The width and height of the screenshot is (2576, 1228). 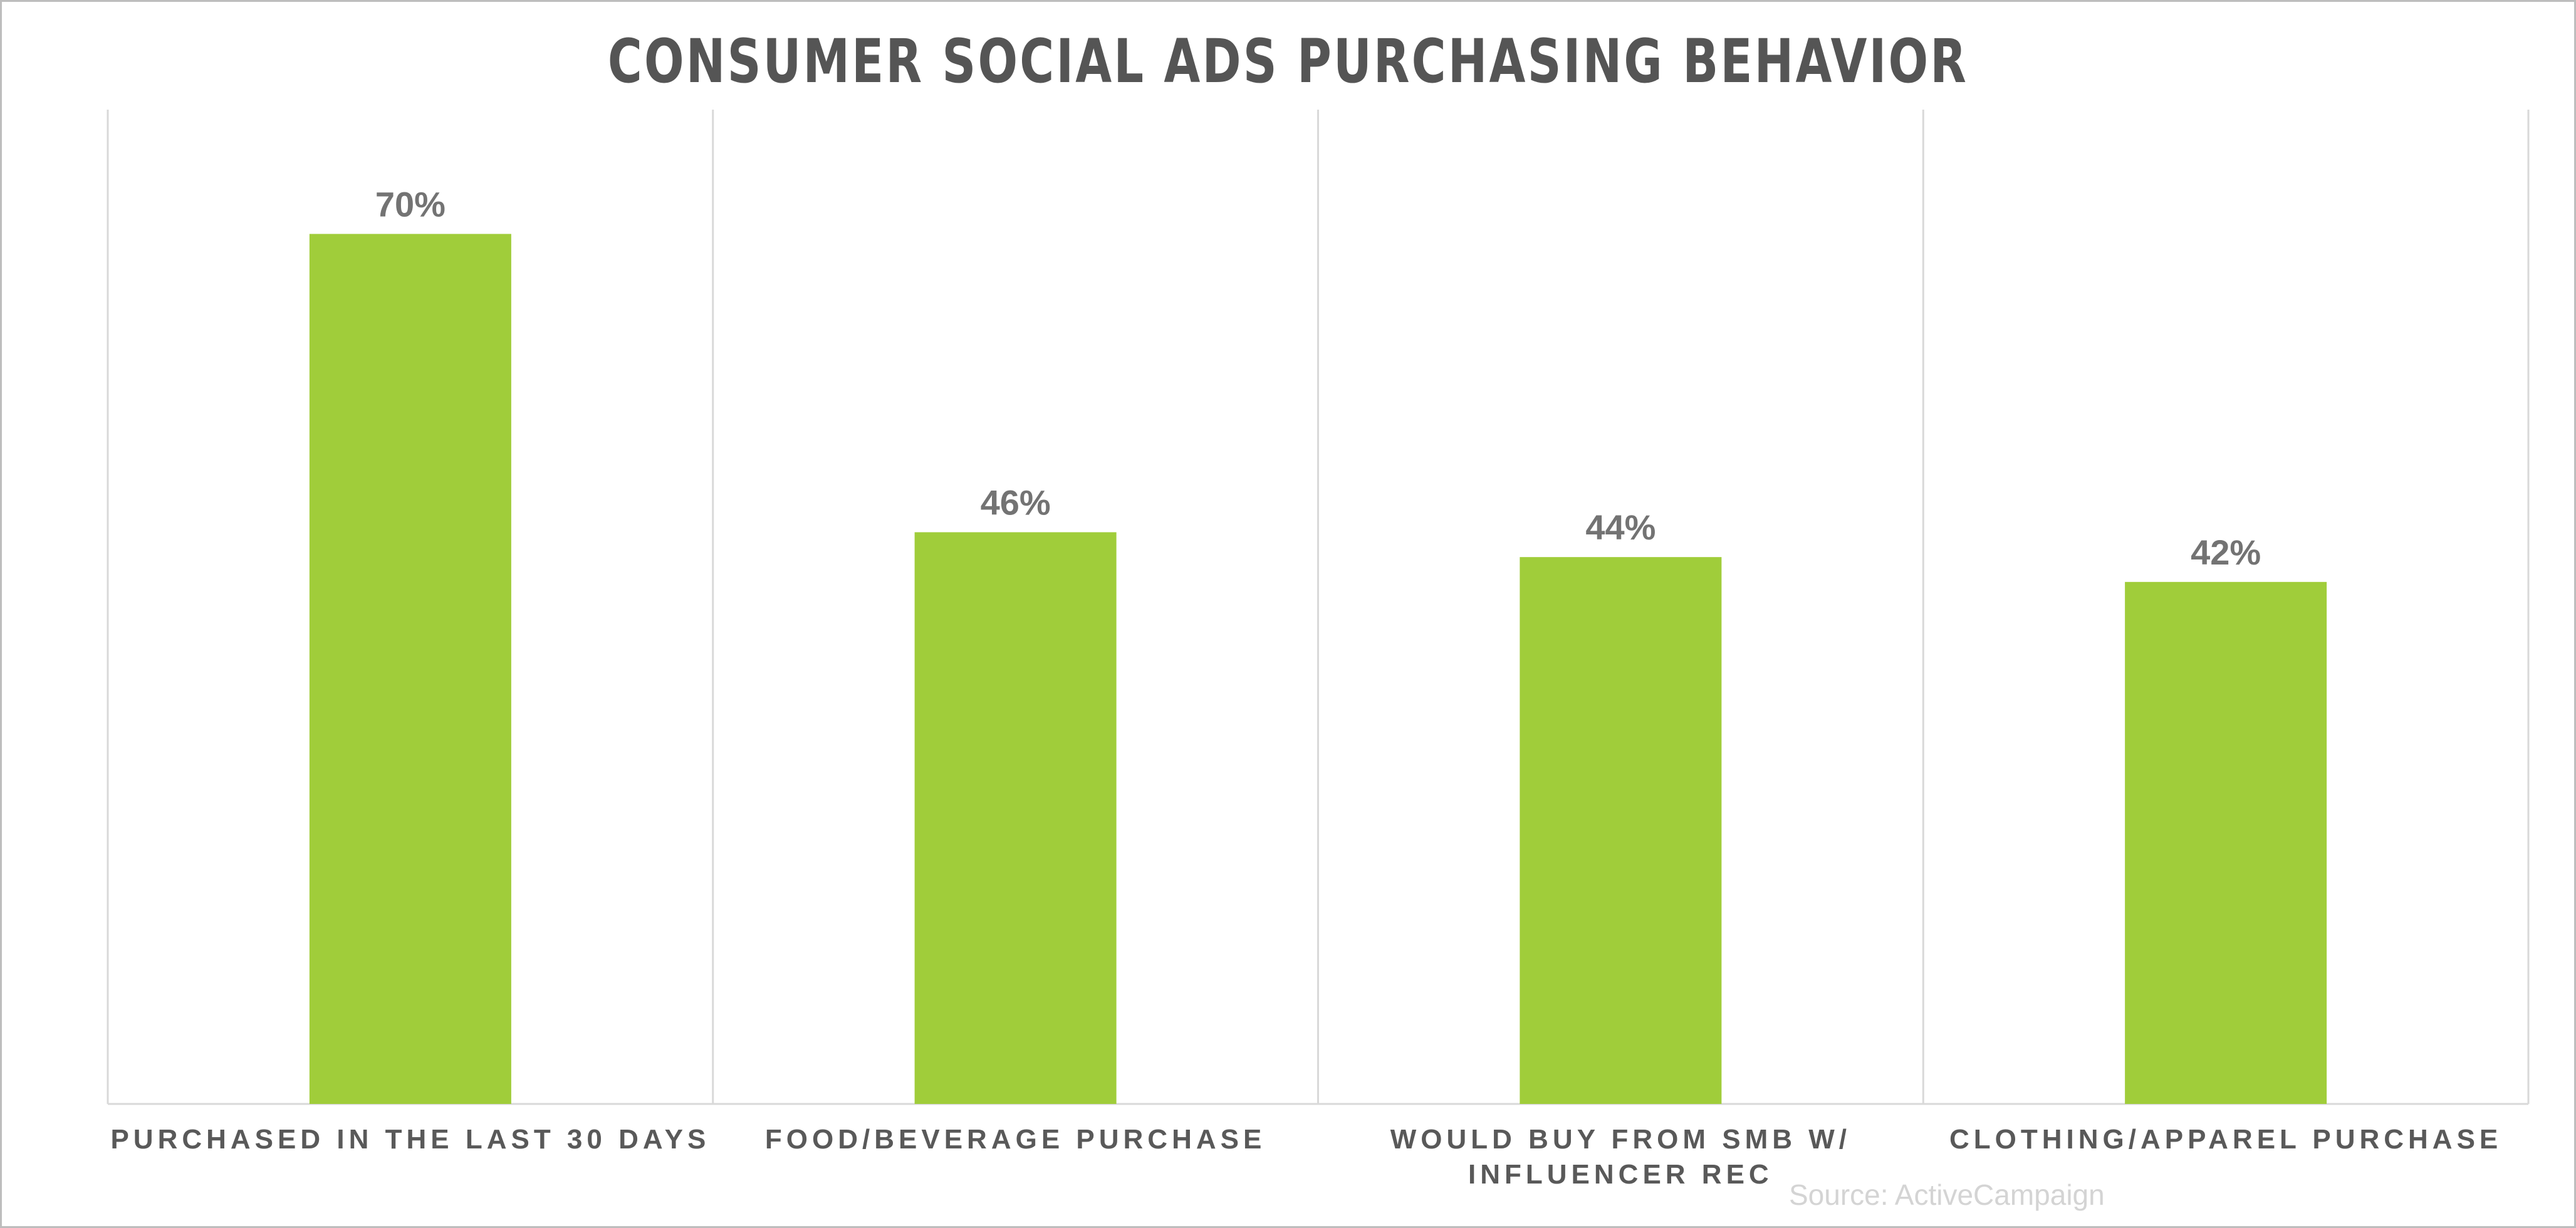 What do you see at coordinates (1016, 502) in the screenshot?
I see `bar-value-label: 46%` at bounding box center [1016, 502].